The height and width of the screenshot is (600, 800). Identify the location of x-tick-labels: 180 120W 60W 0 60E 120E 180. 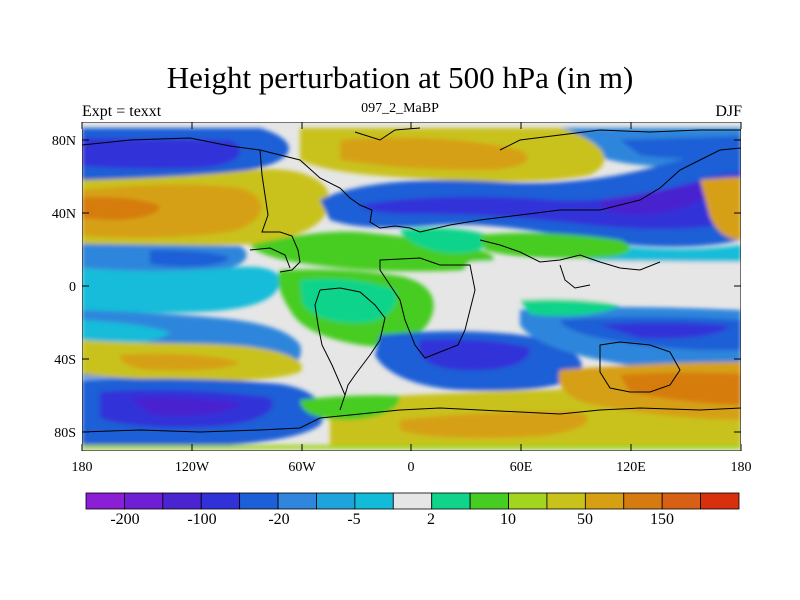
(412, 467).